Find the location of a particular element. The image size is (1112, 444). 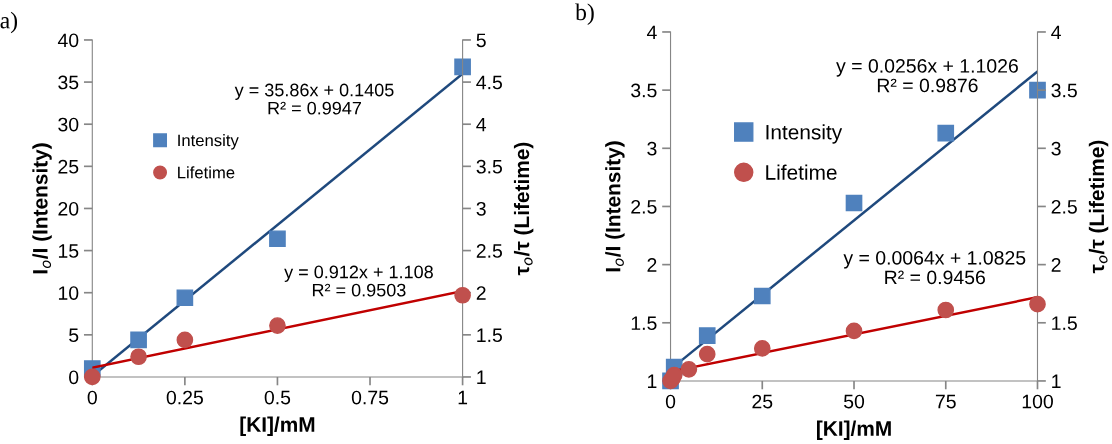

y-tick-label: 40 is located at coordinates (68, 40).